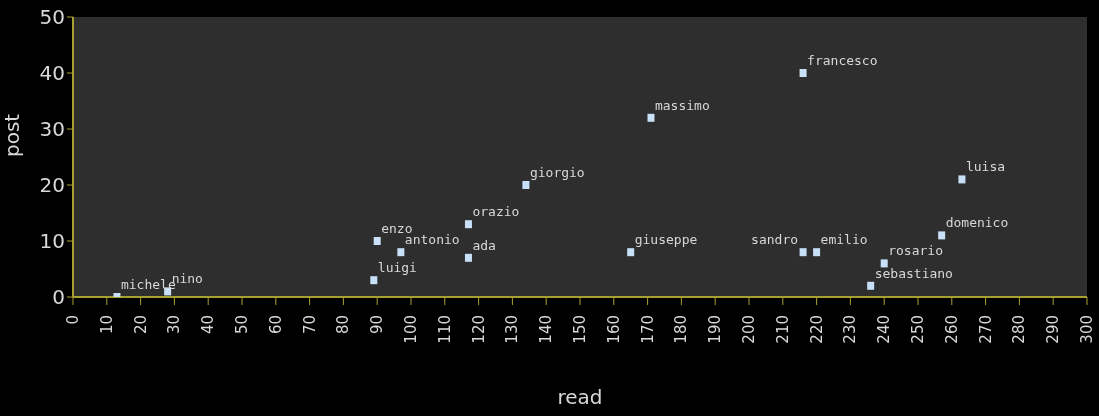 The height and width of the screenshot is (416, 1099). Describe the element at coordinates (140, 325) in the screenshot. I see `x-tick-label: 20` at that location.